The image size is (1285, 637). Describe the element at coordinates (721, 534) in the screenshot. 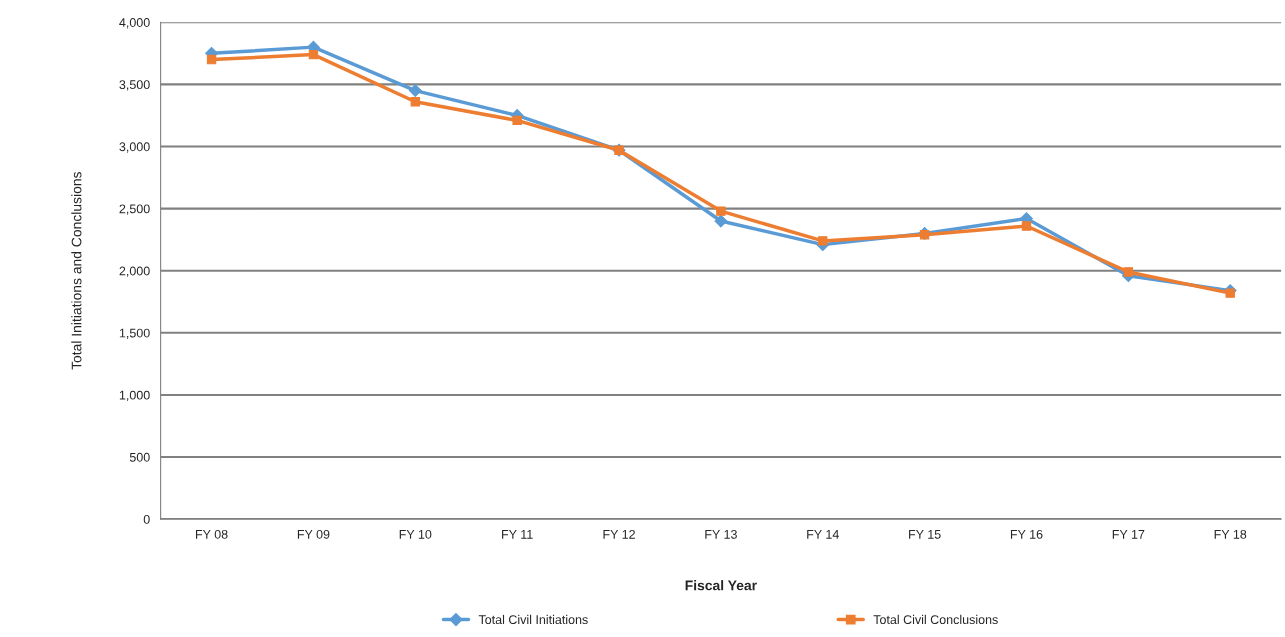

I see `x-tick-label: FY 13` at that location.